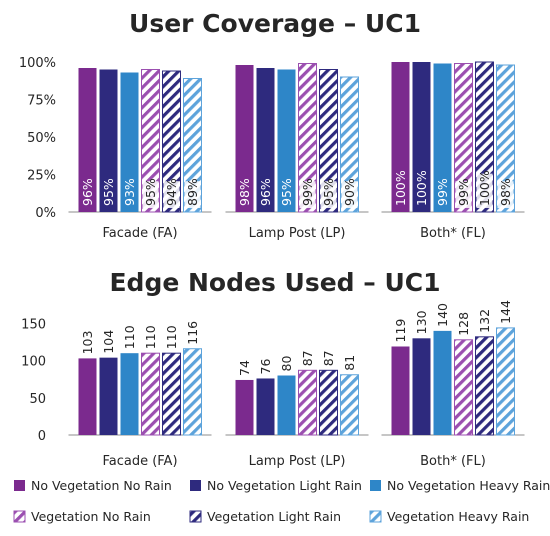 The height and width of the screenshot is (536, 550). What do you see at coordinates (91, 516) in the screenshot?
I see `legend-label: Vegetation No Rain` at bounding box center [91, 516].